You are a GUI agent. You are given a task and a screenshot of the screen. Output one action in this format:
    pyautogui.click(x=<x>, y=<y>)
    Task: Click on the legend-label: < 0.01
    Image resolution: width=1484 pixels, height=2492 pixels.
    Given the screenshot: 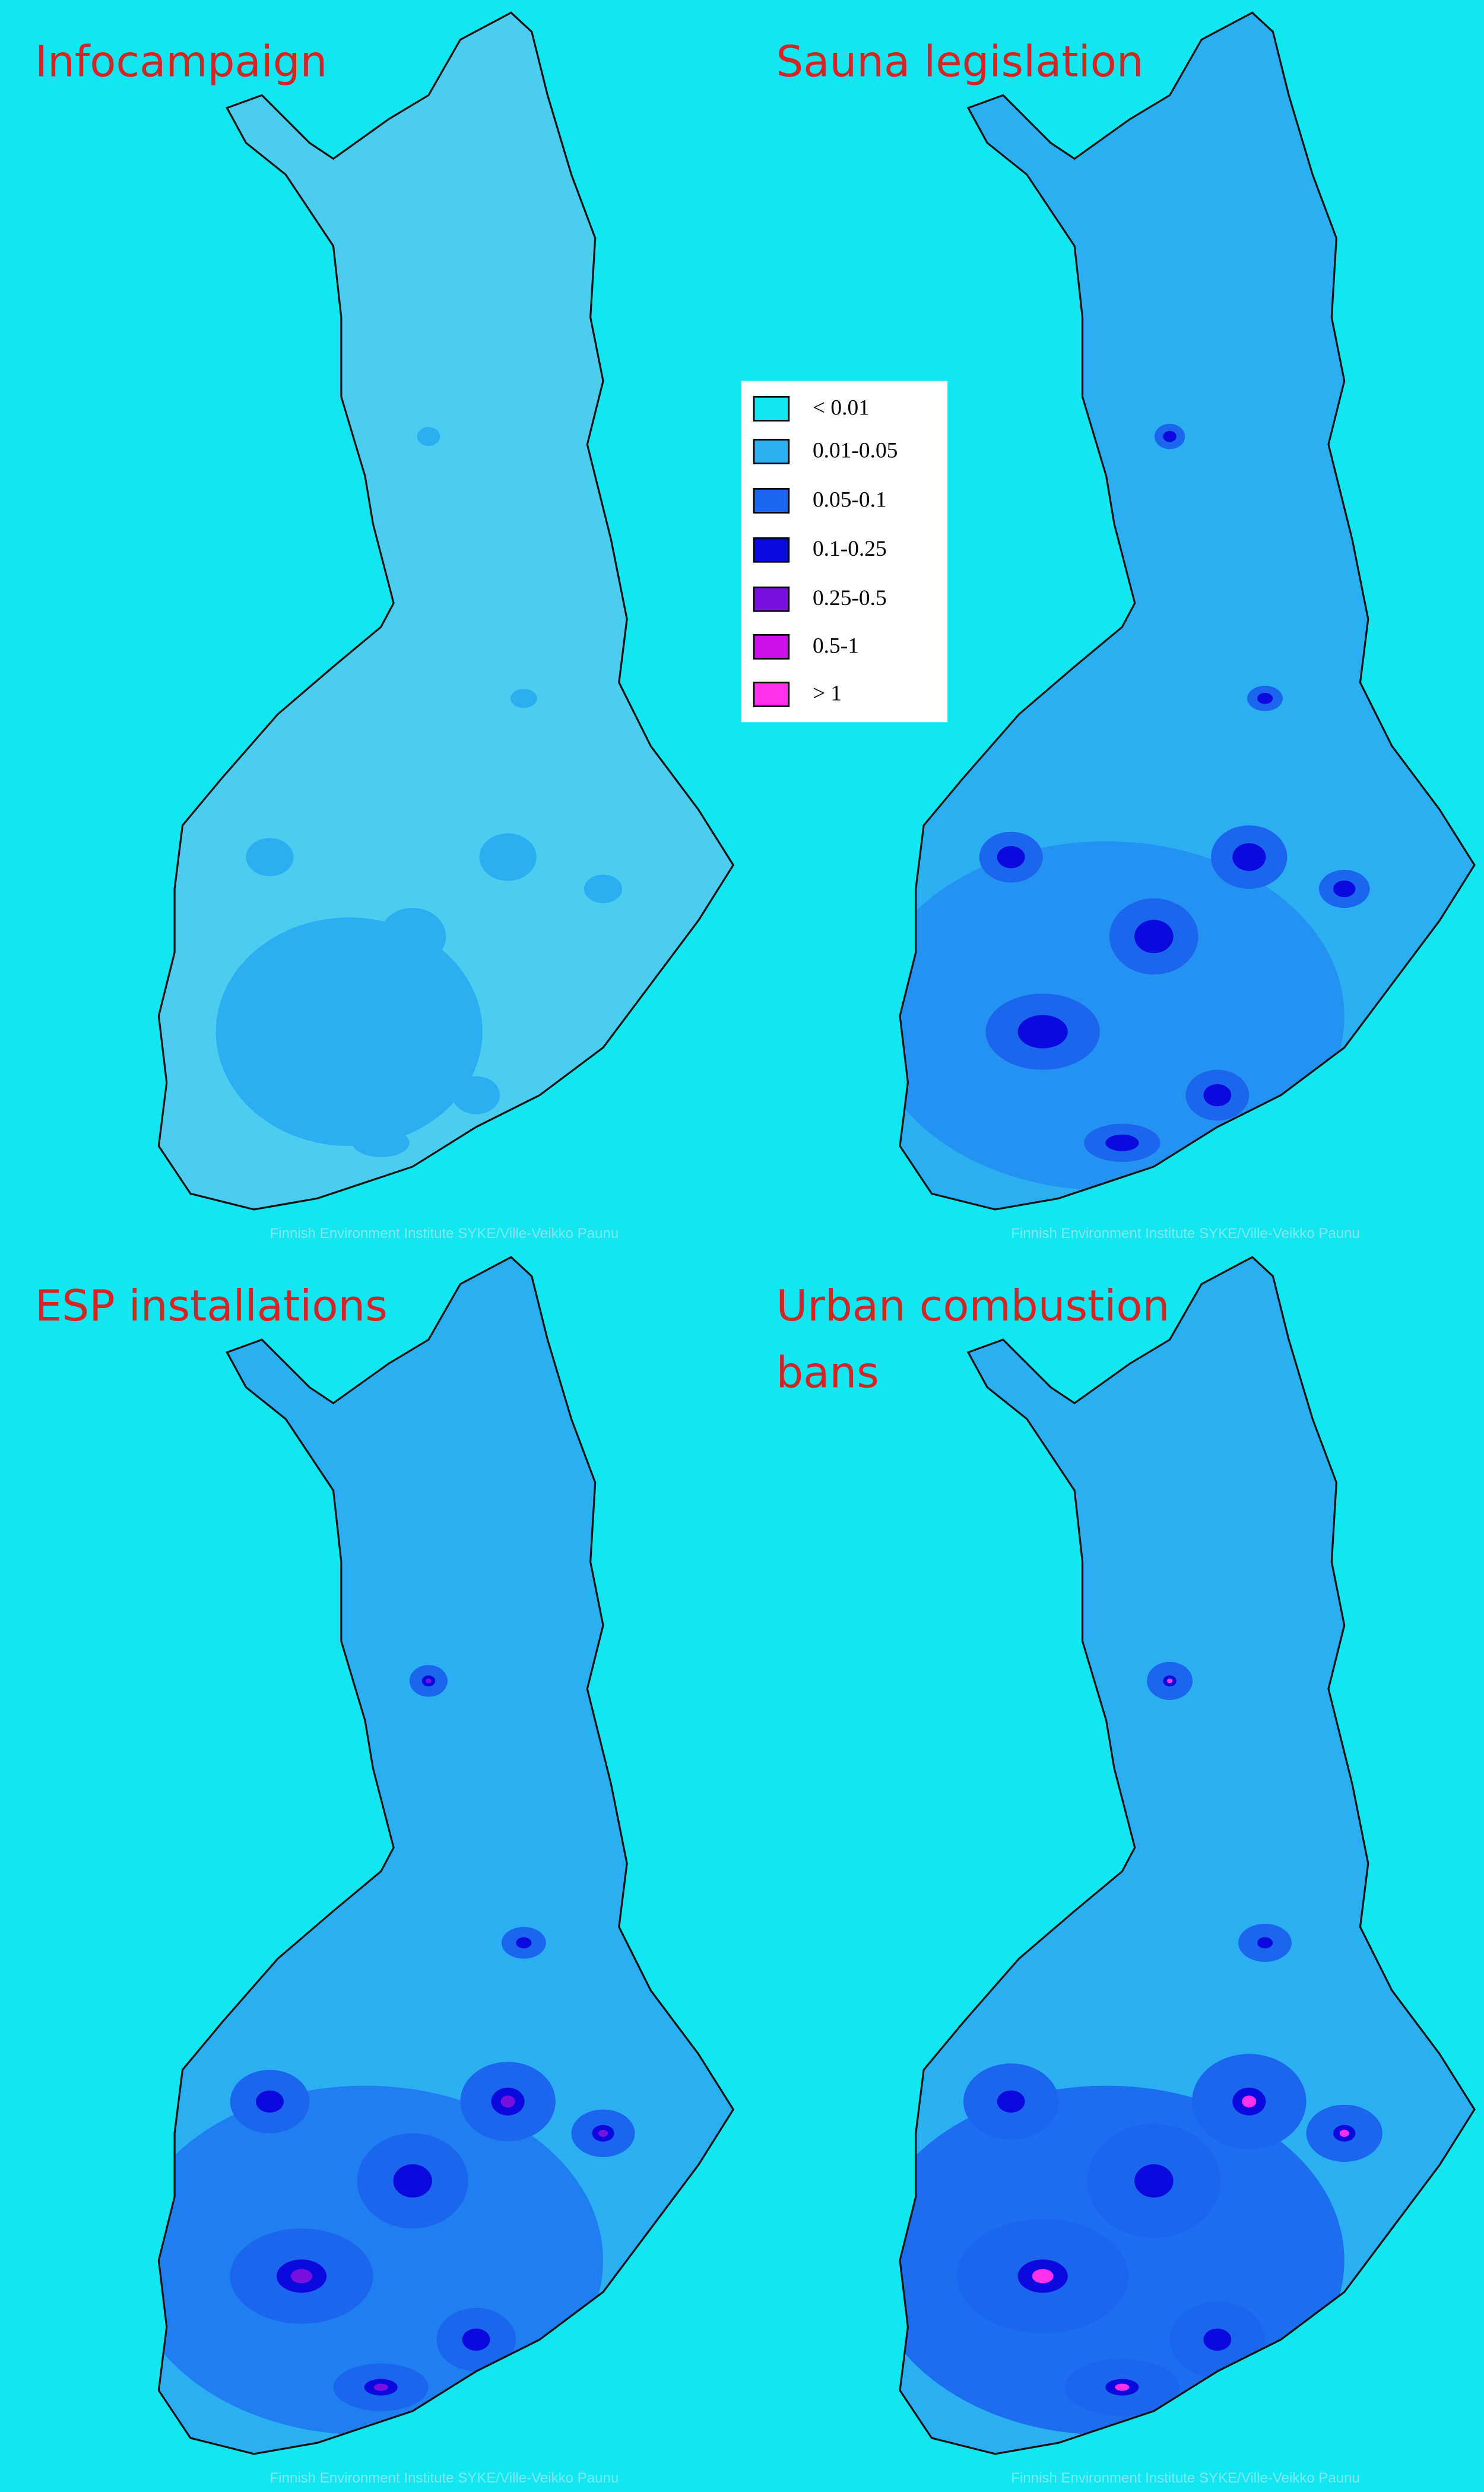 What is the action you would take?
    pyautogui.click(x=841, y=407)
    